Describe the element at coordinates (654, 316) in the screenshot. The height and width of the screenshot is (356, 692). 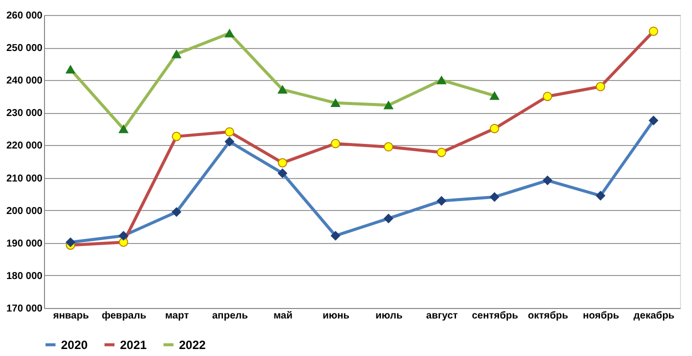
I see `x-tick-label: декабрь` at that location.